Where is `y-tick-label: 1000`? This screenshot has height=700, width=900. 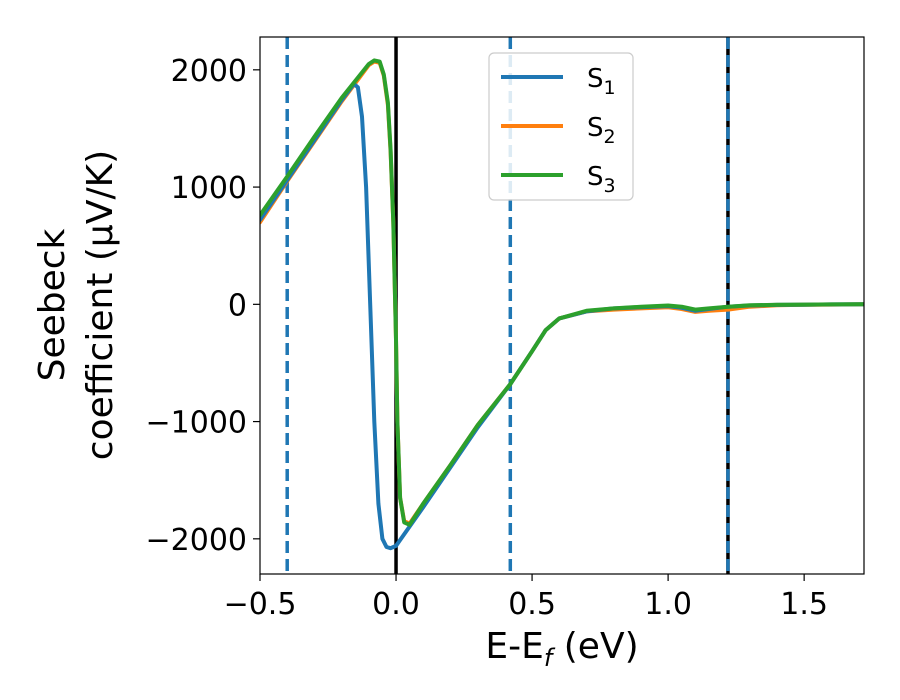
y-tick-label: 1000 is located at coordinates (209, 188).